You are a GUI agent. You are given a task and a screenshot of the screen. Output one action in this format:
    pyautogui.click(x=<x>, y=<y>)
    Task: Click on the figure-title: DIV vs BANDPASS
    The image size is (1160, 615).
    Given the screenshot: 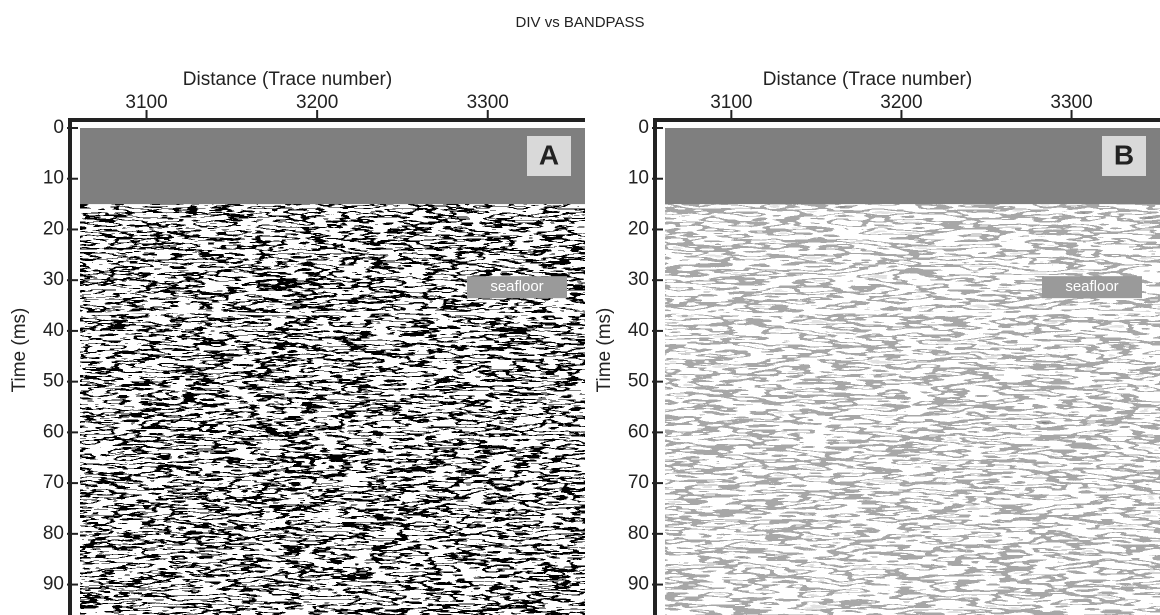 What is the action you would take?
    pyautogui.click(x=580, y=22)
    